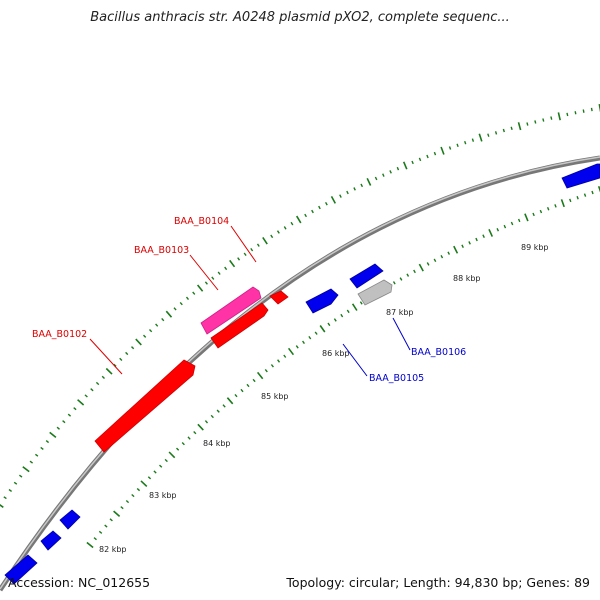 This screenshot has width=600, height=600. Describe the element at coordinates (438, 352) in the screenshot. I see `gene-label-baa-b0106: BAA_B0106` at that location.